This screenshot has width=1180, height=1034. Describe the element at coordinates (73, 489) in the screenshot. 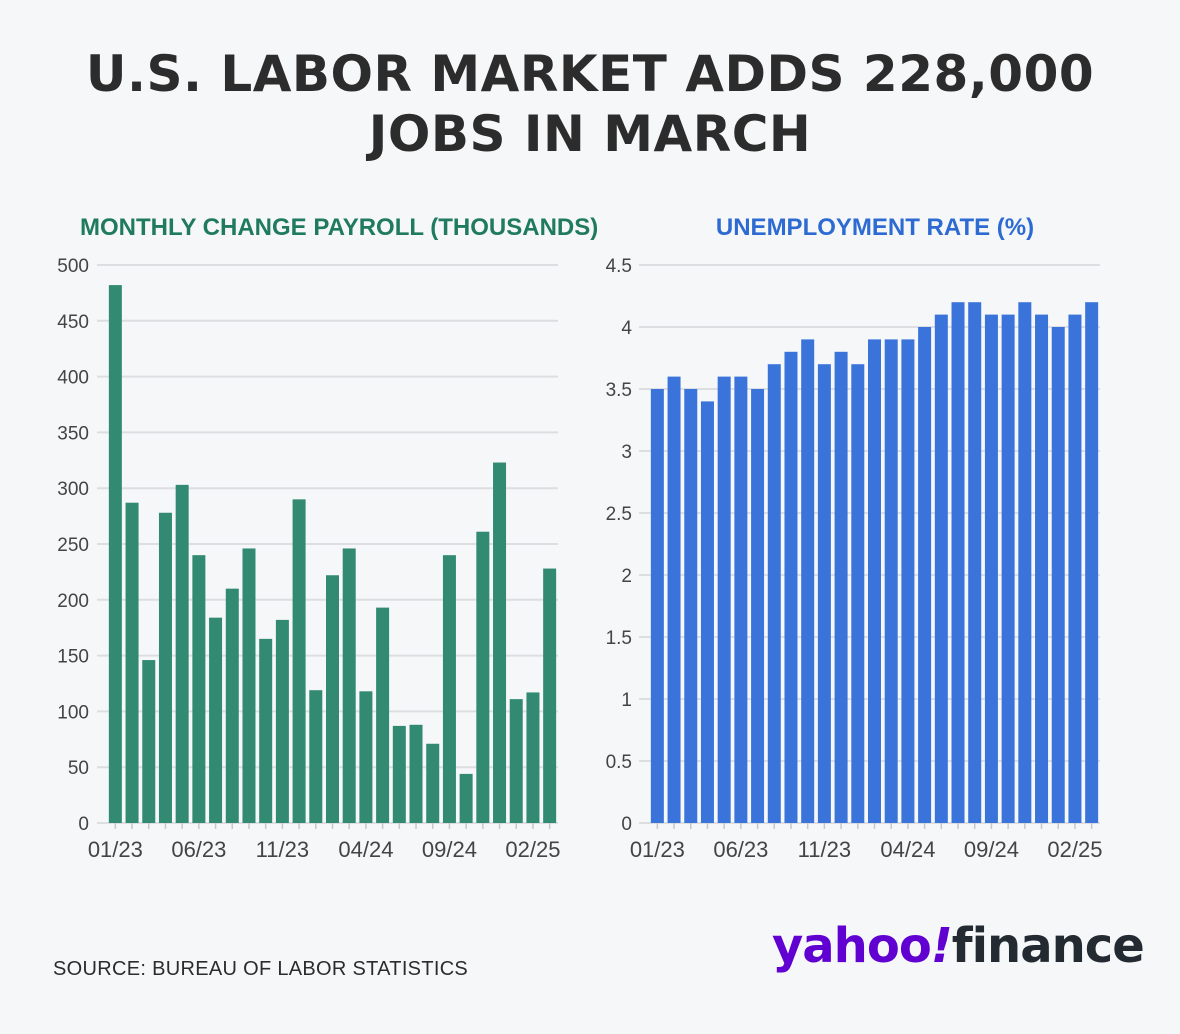

I see `payroll-y-tick-label: 300` at that location.